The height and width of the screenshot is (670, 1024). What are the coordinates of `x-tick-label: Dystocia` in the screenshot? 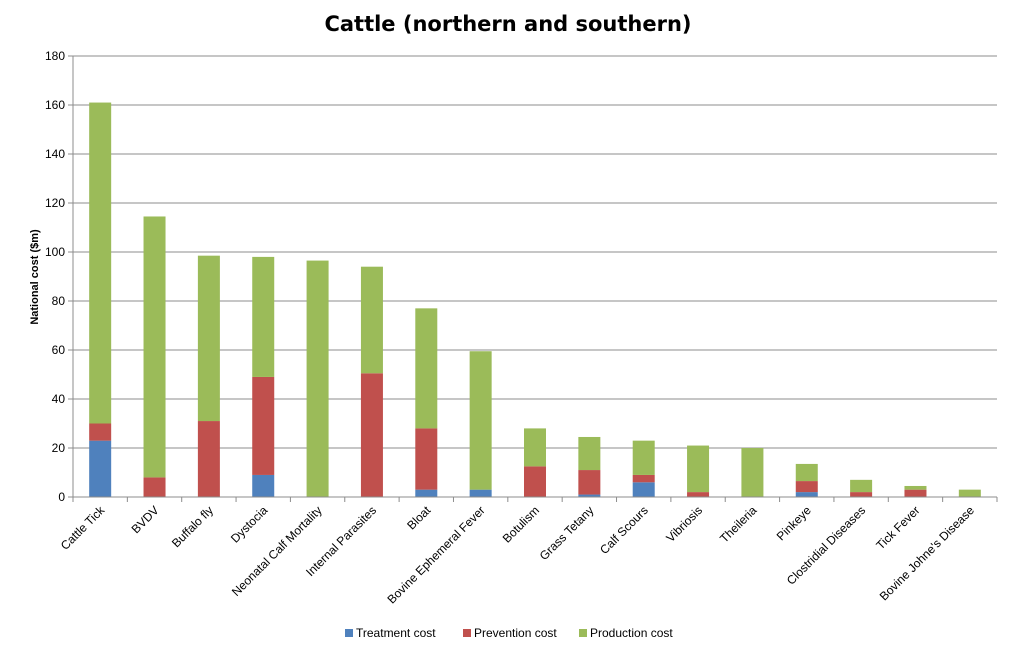 It's located at (249, 524).